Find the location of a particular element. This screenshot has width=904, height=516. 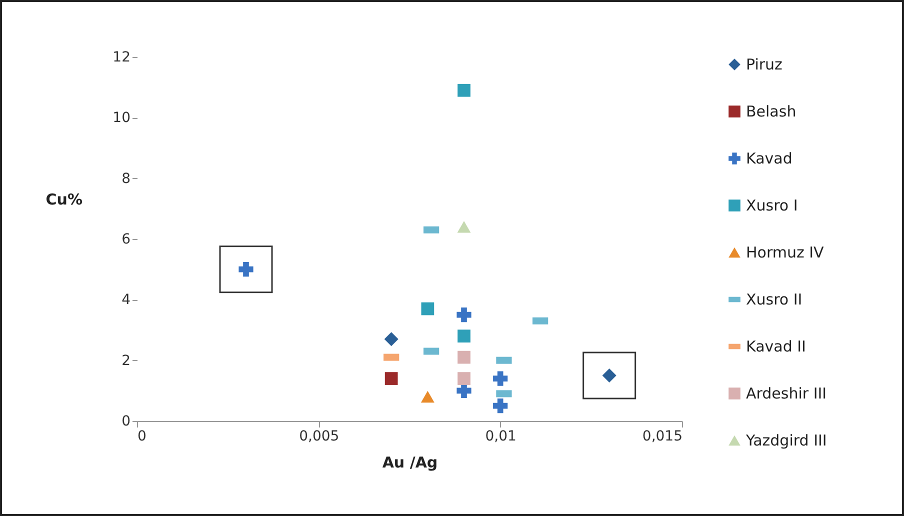

y-tick-label: 0 is located at coordinates (126, 422).